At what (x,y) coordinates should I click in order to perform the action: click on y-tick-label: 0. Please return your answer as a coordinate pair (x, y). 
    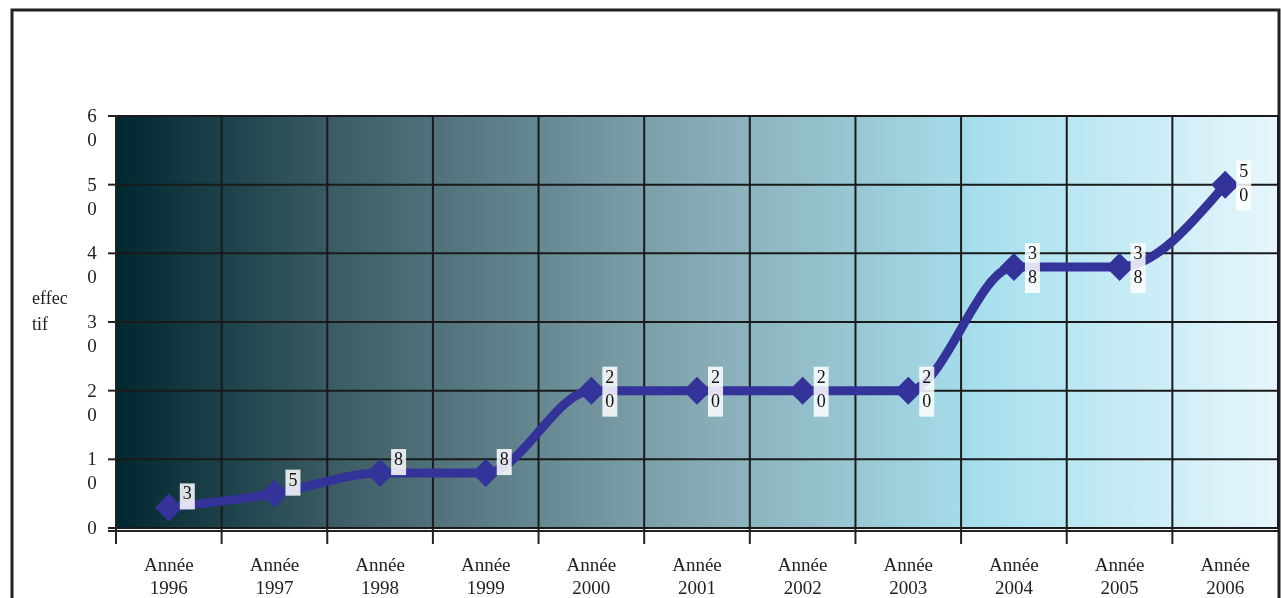
    Looking at the image, I should click on (92, 527).